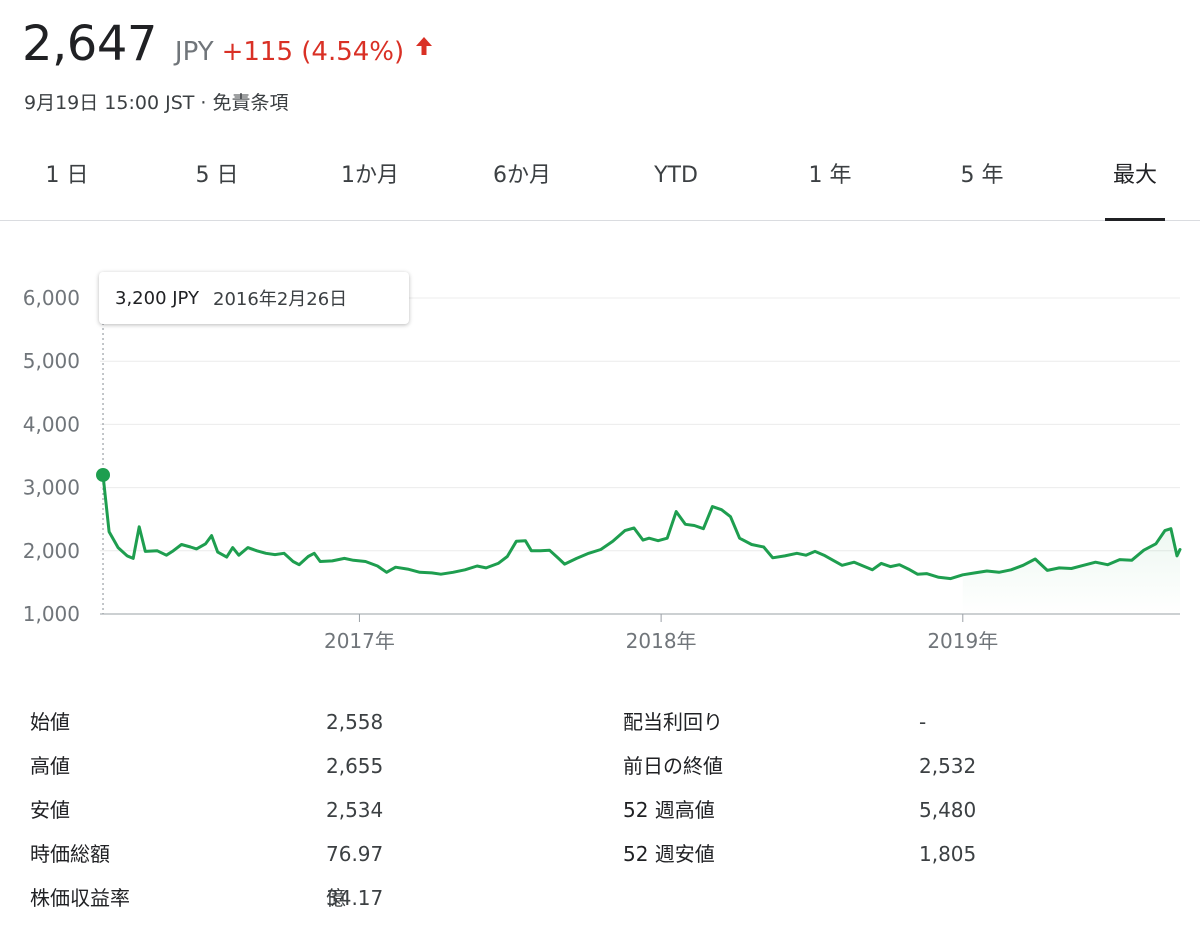  What do you see at coordinates (962, 641) in the screenshot?
I see `x-tick-label: 2019年` at bounding box center [962, 641].